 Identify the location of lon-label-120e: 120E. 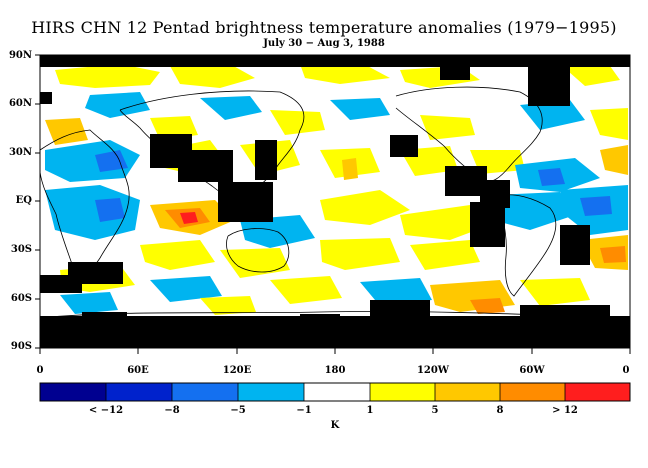
(237, 370).